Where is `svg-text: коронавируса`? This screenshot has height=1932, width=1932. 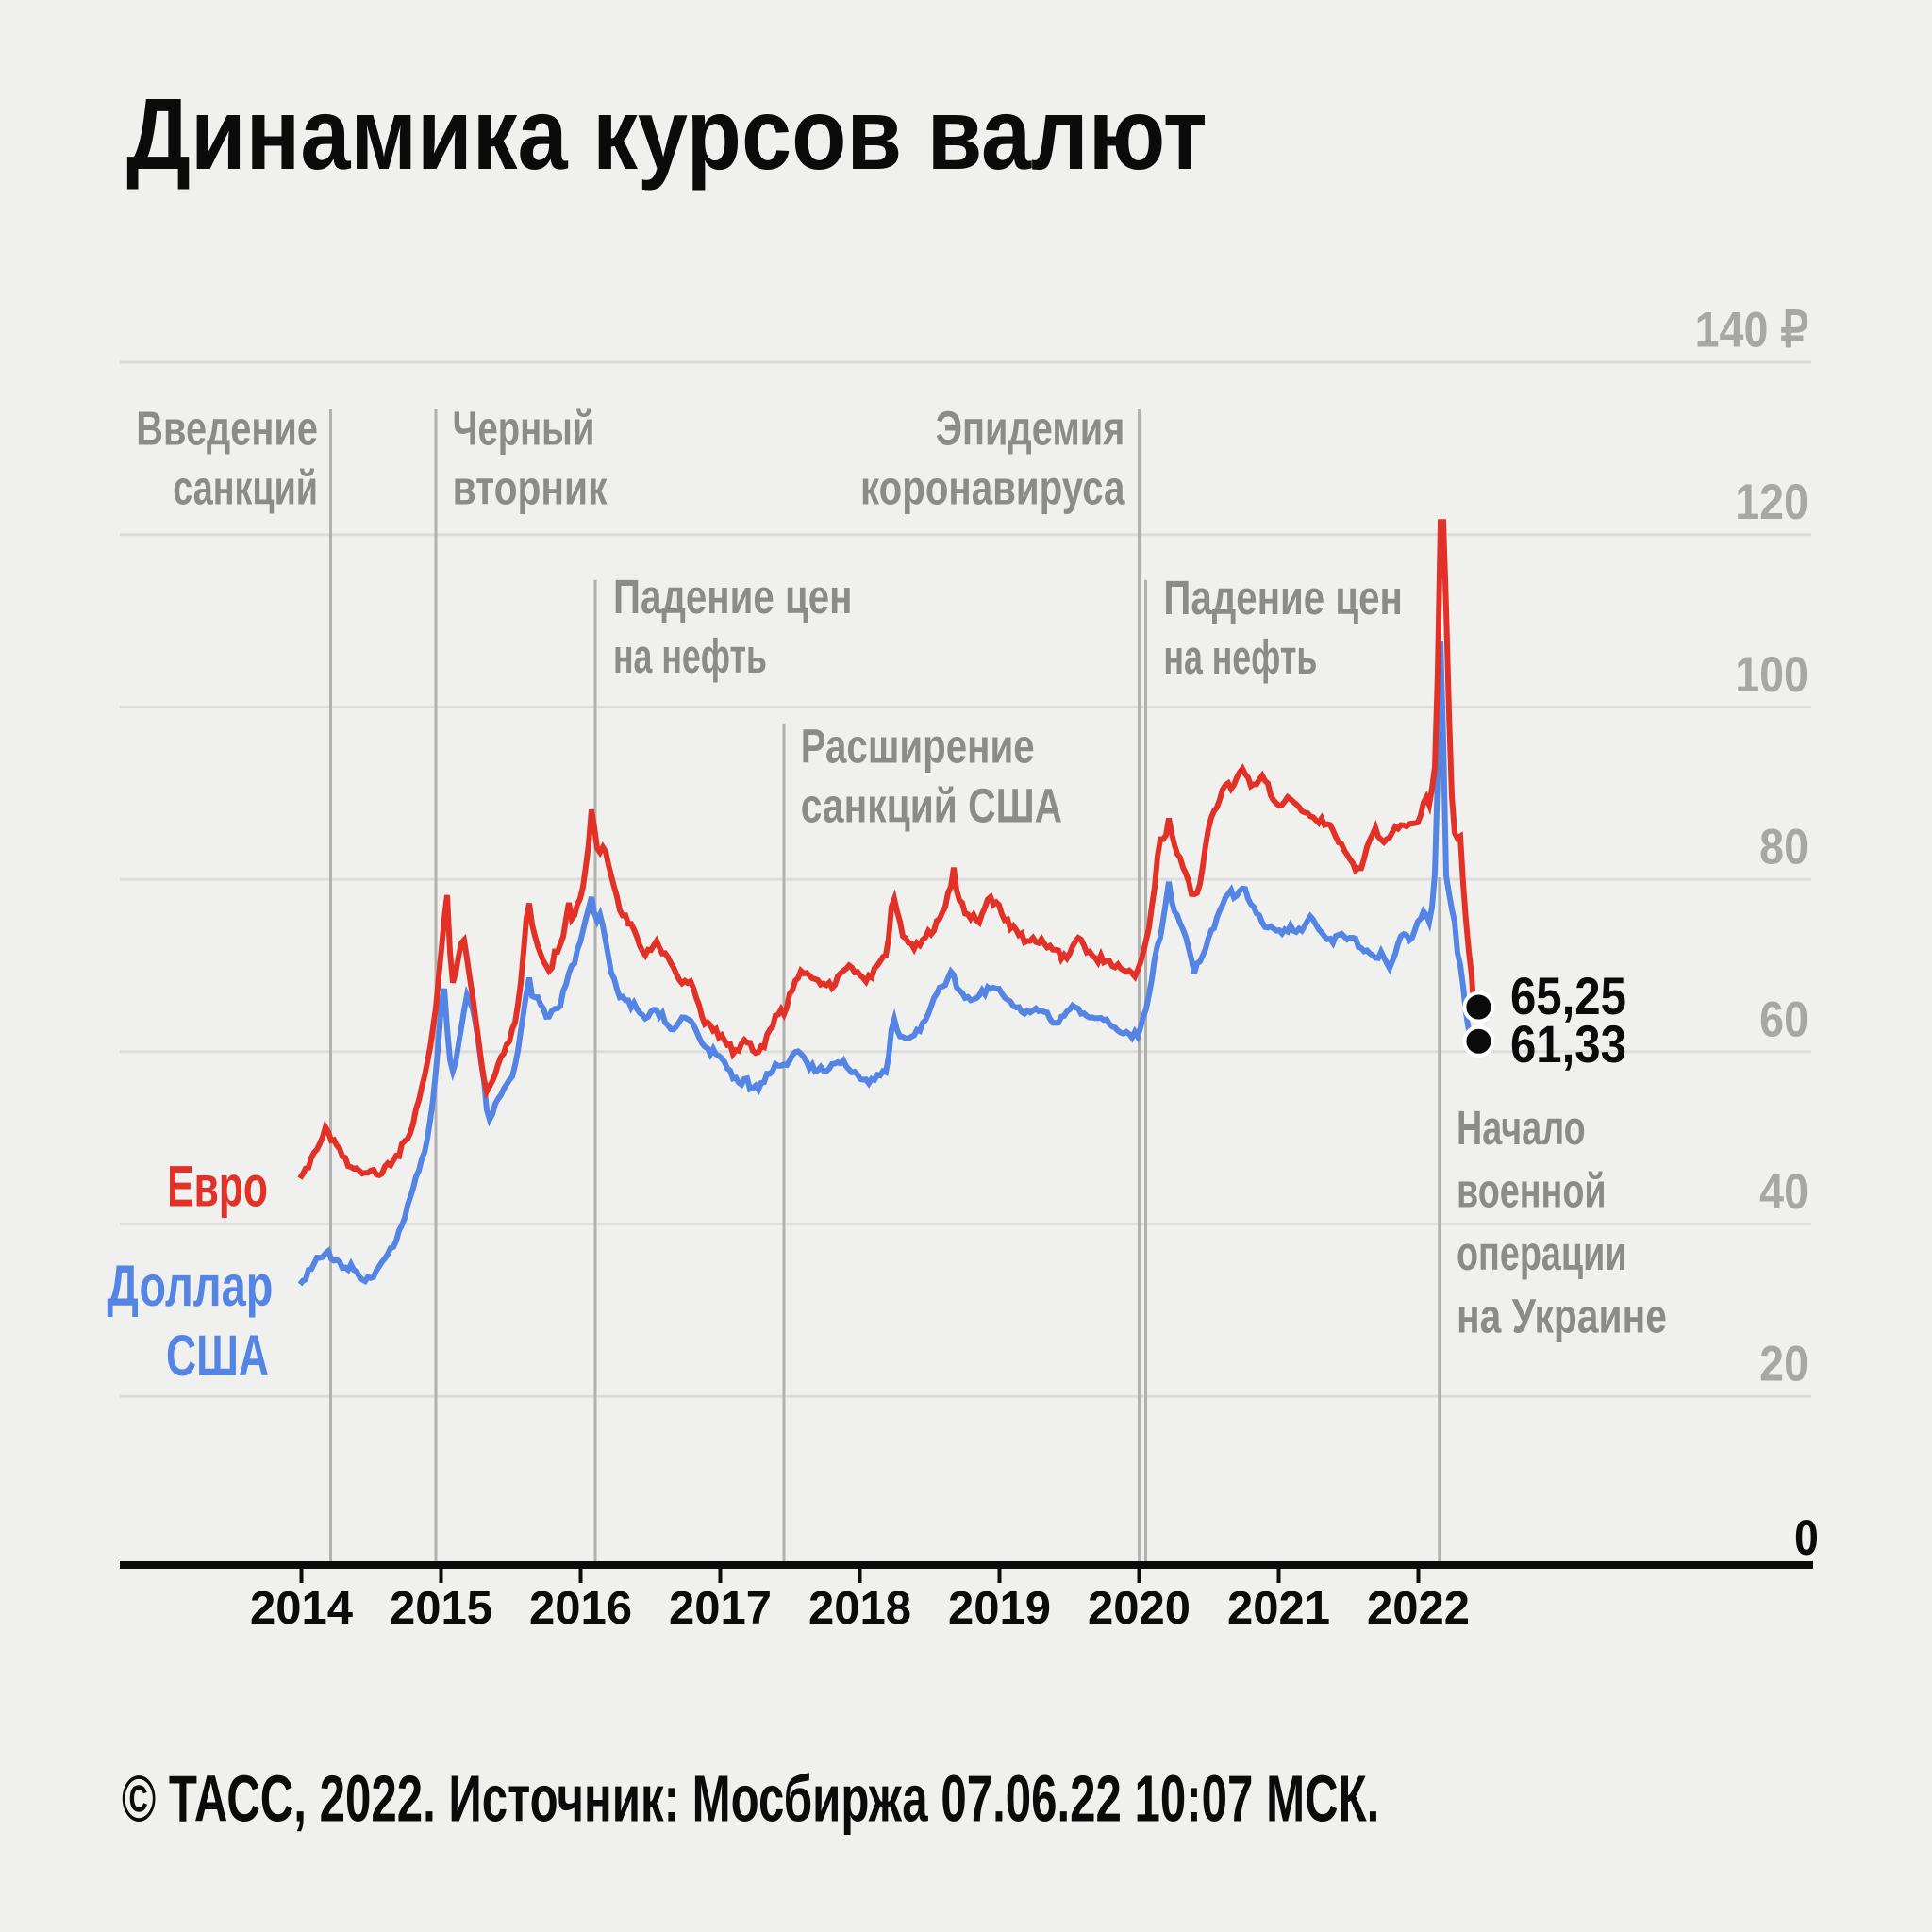 svg-text: коронавируса is located at coordinates (993, 488).